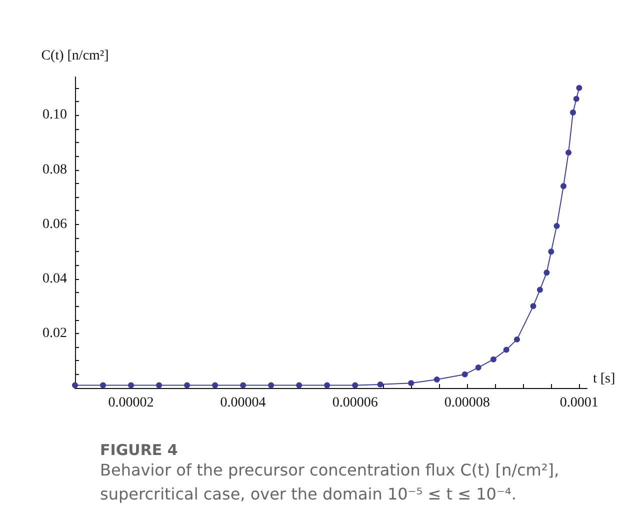 The width and height of the screenshot is (644, 519). I want to click on y-tick-label: 0.08, so click(54, 170).